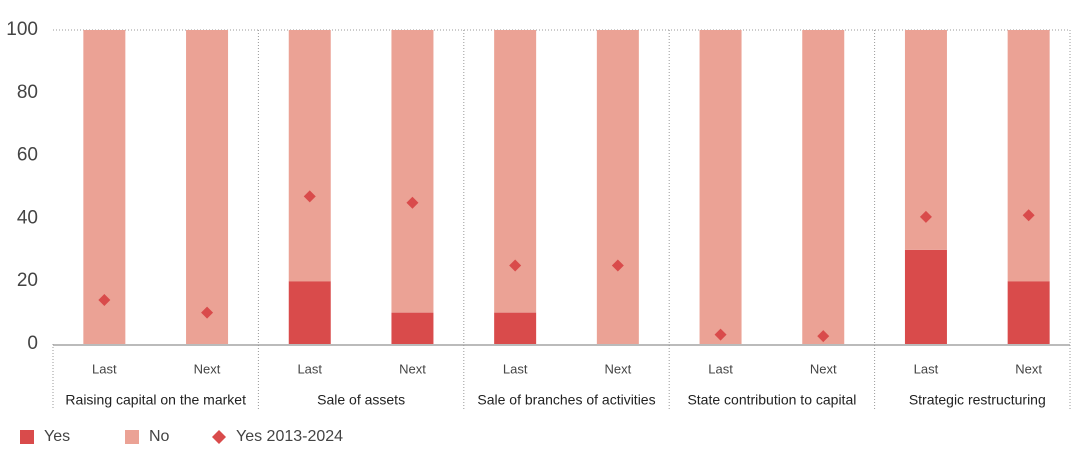 This screenshot has height=454, width=1073. What do you see at coordinates (771, 400) in the screenshot?
I see `group-label: State contribution to capital` at bounding box center [771, 400].